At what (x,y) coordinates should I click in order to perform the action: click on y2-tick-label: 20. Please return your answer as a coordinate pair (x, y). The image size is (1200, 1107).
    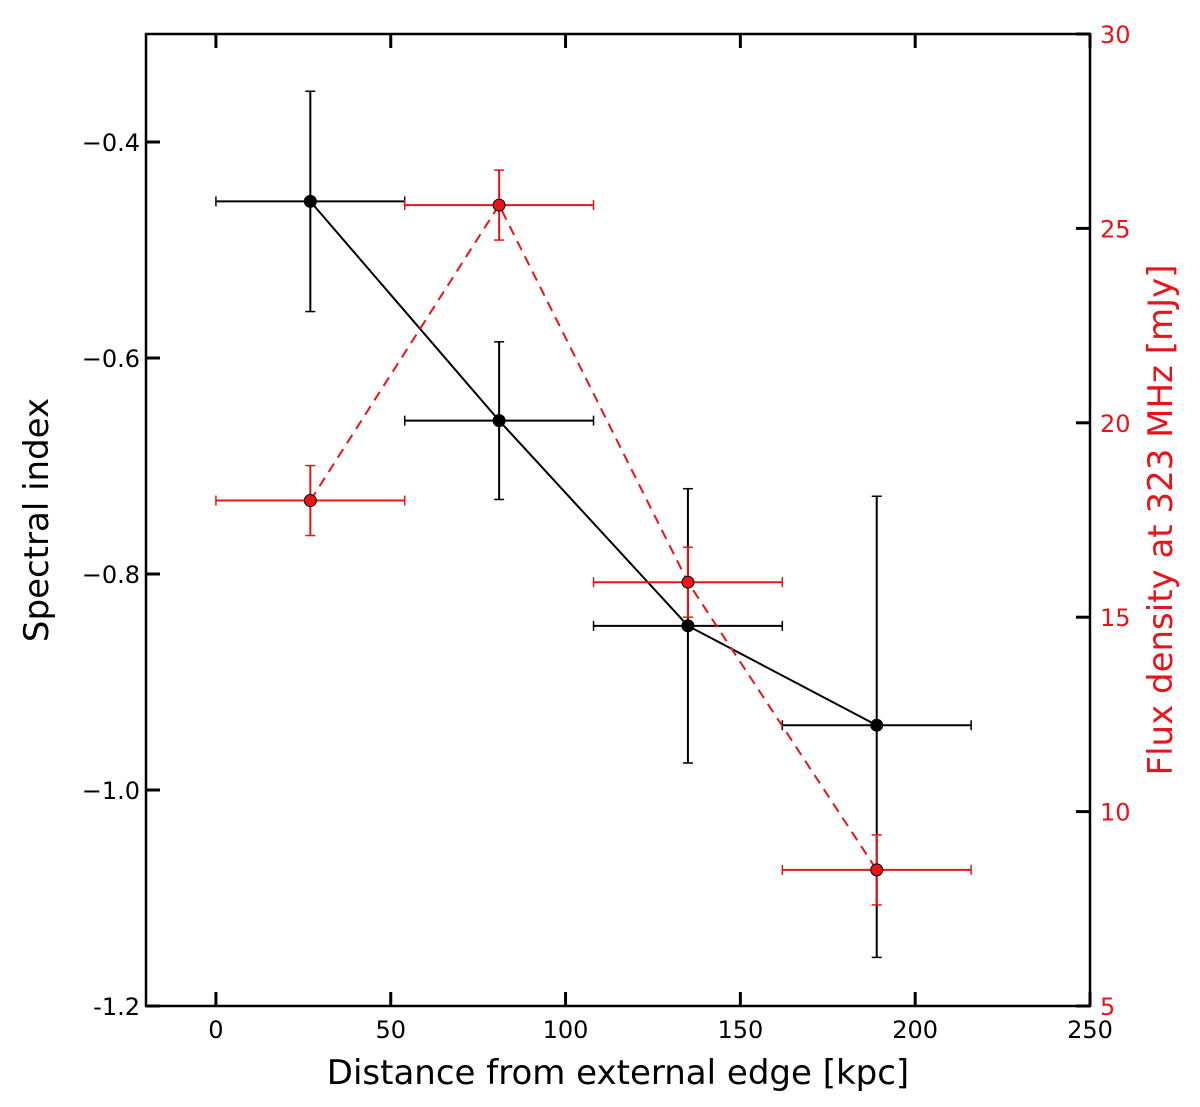
    Looking at the image, I should click on (1115, 424).